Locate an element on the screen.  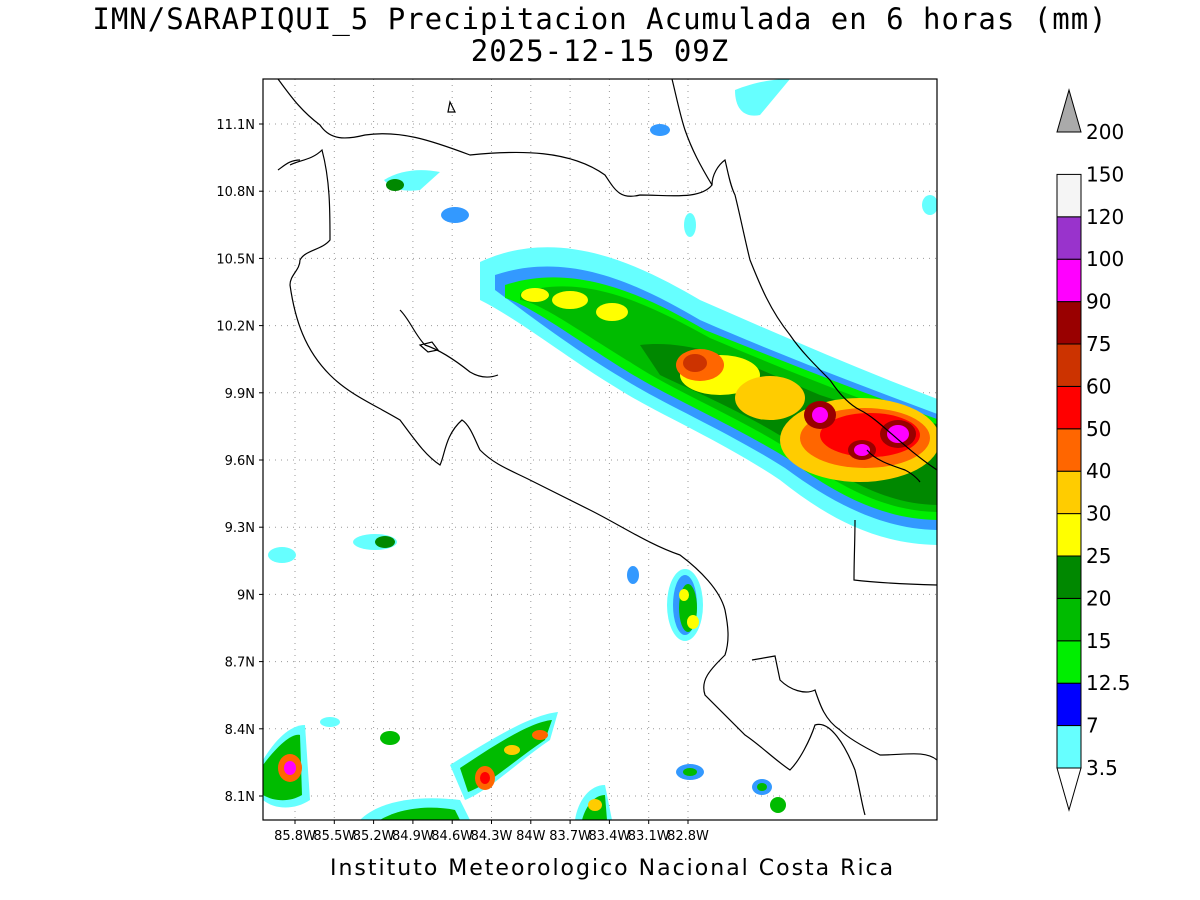
colorbar-label: 40 is located at coordinates (1098, 471).